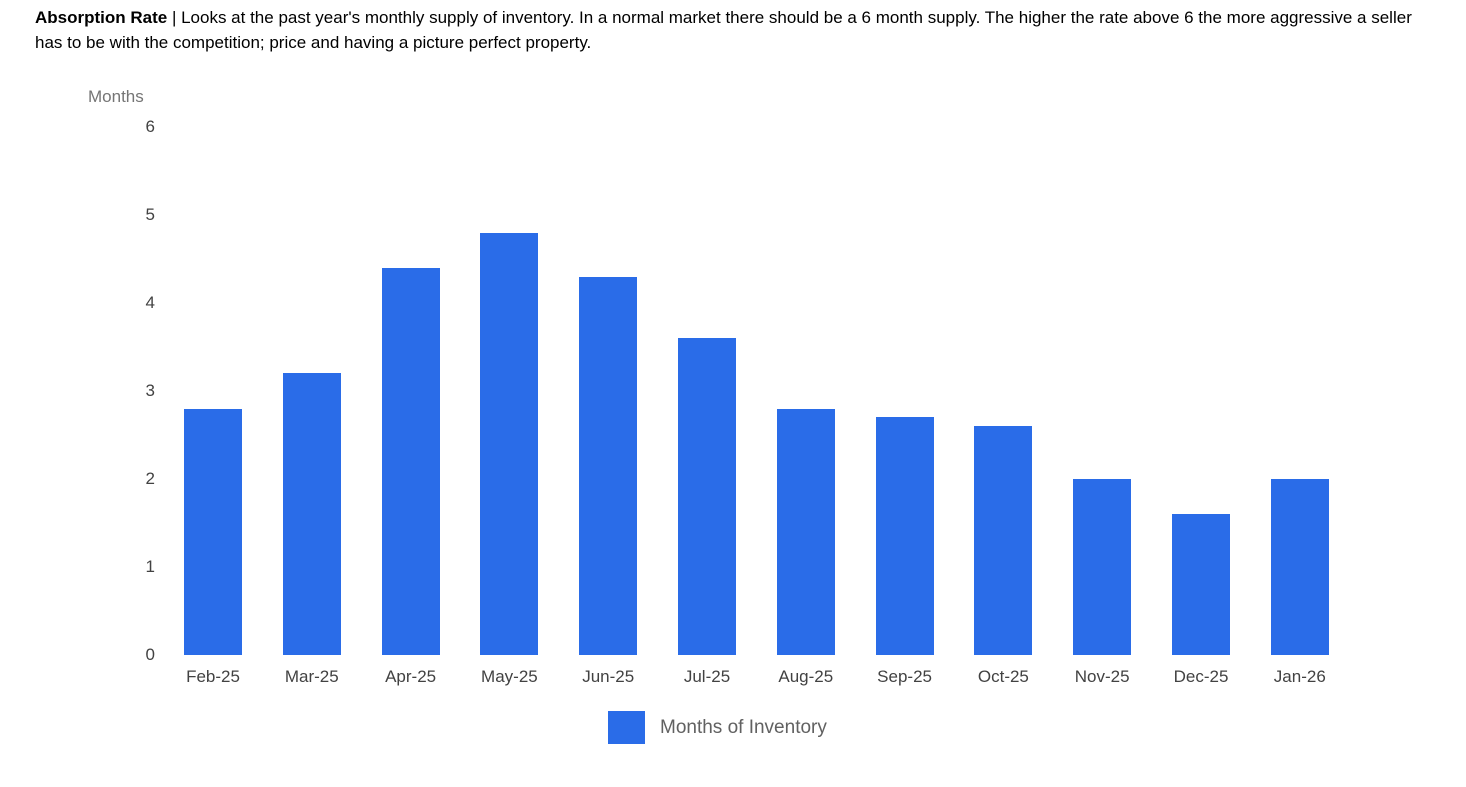 The image size is (1466, 787). Describe the element at coordinates (1299, 676) in the screenshot. I see `x-tick-label: Jan-26` at that location.